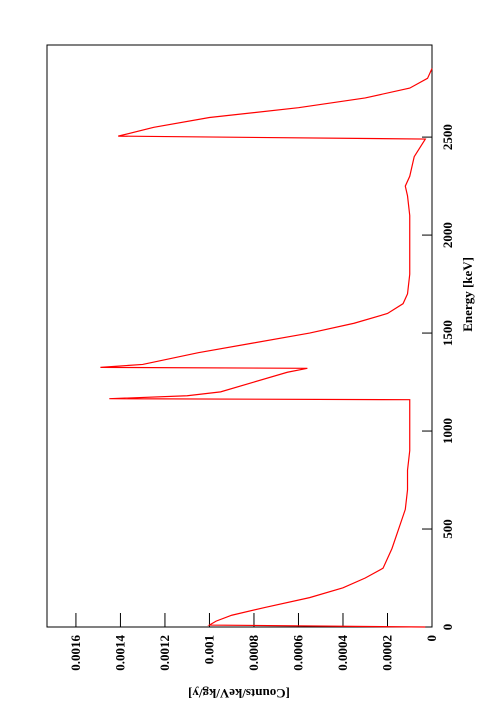  Describe the element at coordinates (297, 653) in the screenshot. I see `y-tick-label: 0.0006` at that location.